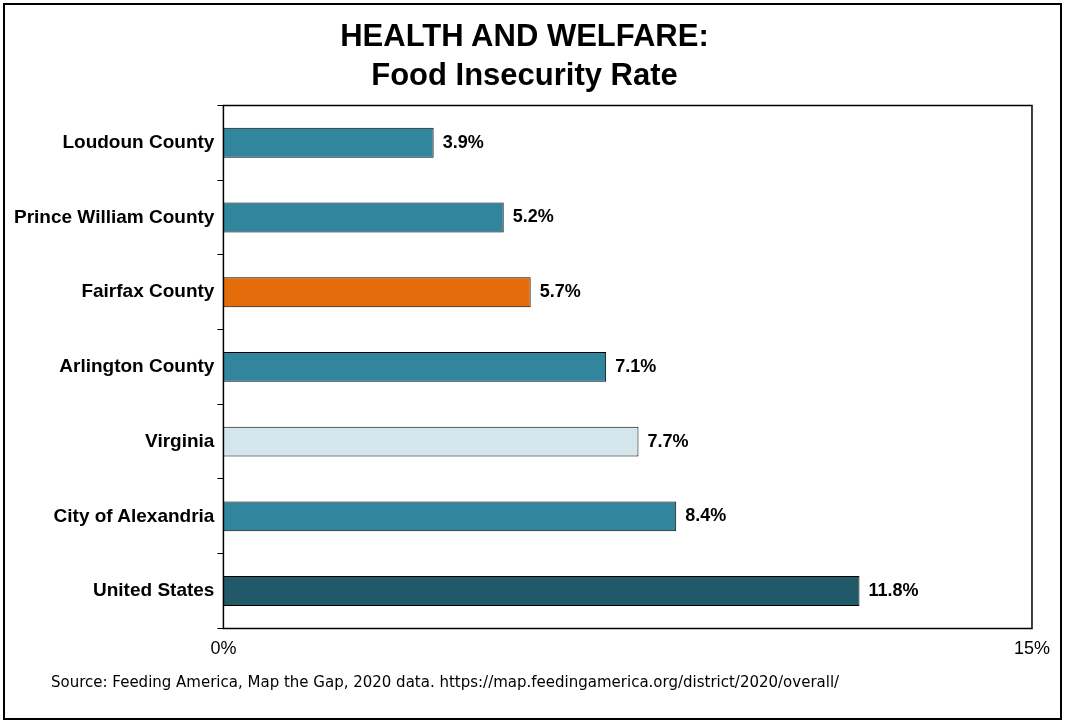  Describe the element at coordinates (134, 515) in the screenshot. I see `y-tick-label: City of Alexandria` at that location.